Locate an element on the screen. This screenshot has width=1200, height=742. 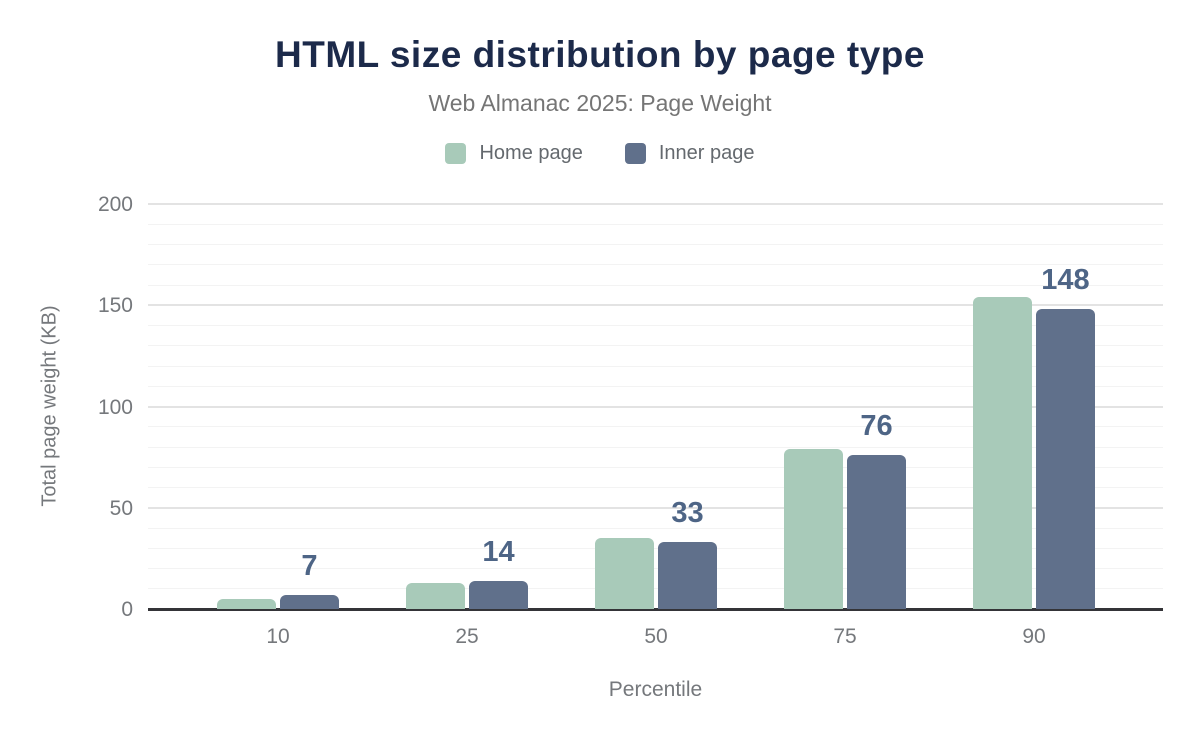
x-tick-label: 50 is located at coordinates (656, 636).